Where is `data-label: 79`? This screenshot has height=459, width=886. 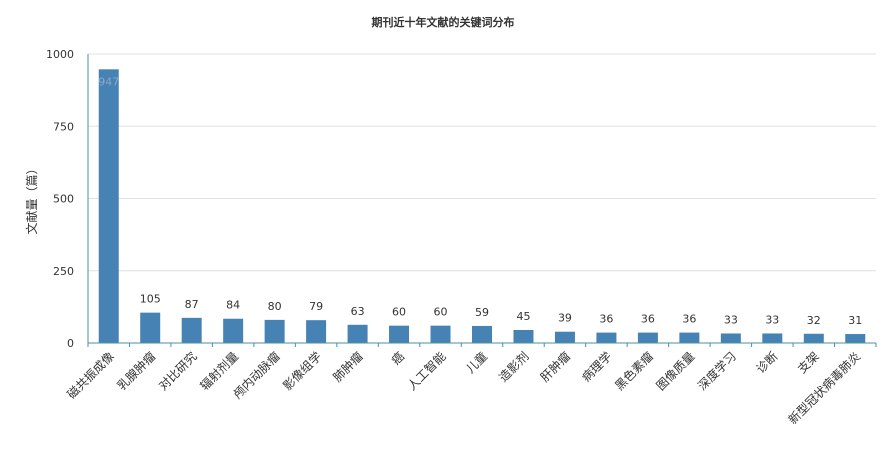 data-label: 79 is located at coordinates (316, 306).